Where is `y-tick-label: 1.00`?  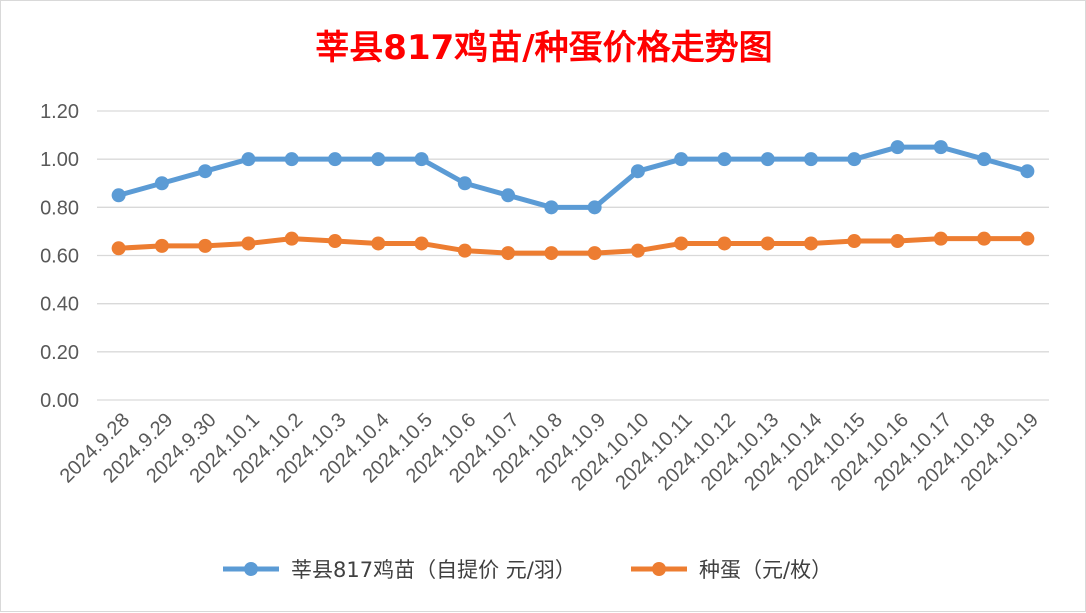
y-tick-label: 1.00 is located at coordinates (59, 160).